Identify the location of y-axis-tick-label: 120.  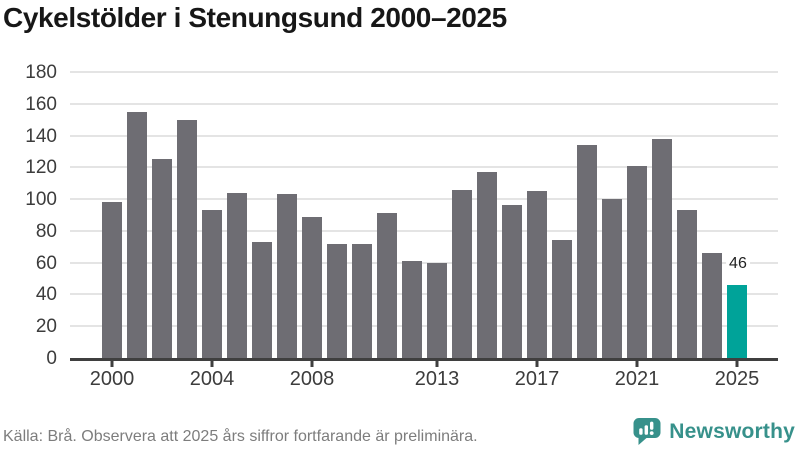
(41, 168).